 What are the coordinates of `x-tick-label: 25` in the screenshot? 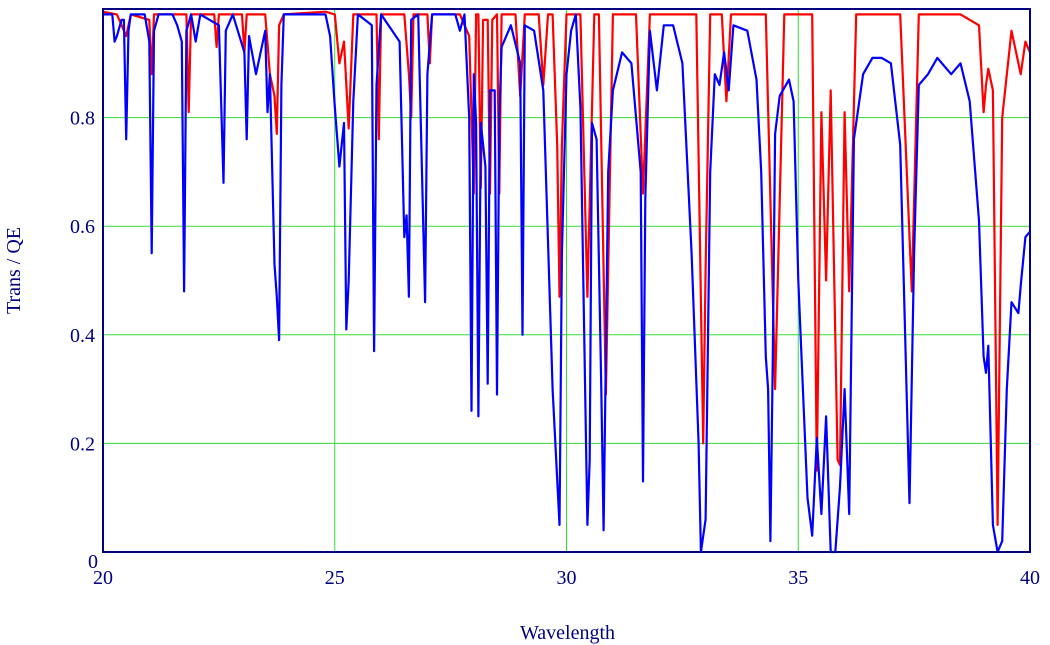 It's located at (335, 578).